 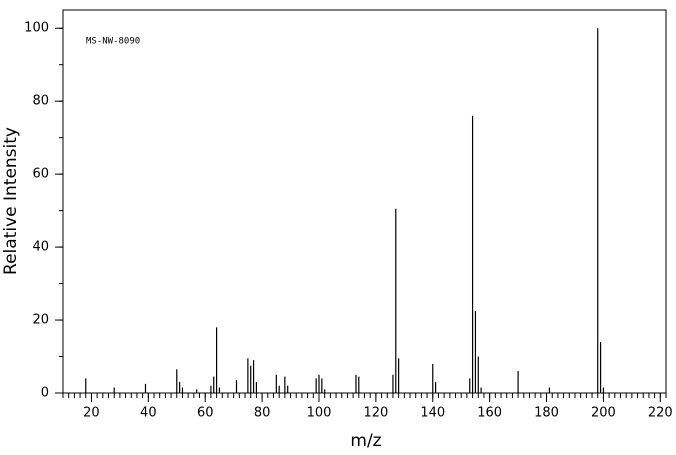 I want to click on y-tick-label: 20, so click(x=40, y=320).